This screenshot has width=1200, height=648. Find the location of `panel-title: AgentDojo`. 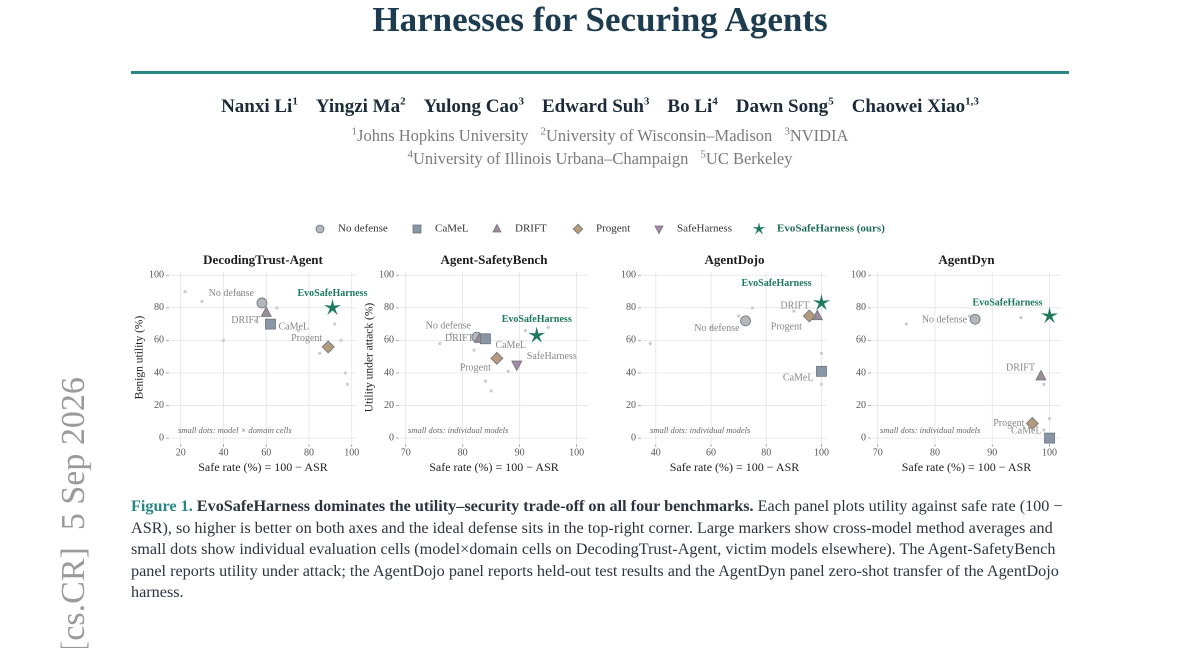

panel-title: AgentDojo is located at coordinates (735, 259).